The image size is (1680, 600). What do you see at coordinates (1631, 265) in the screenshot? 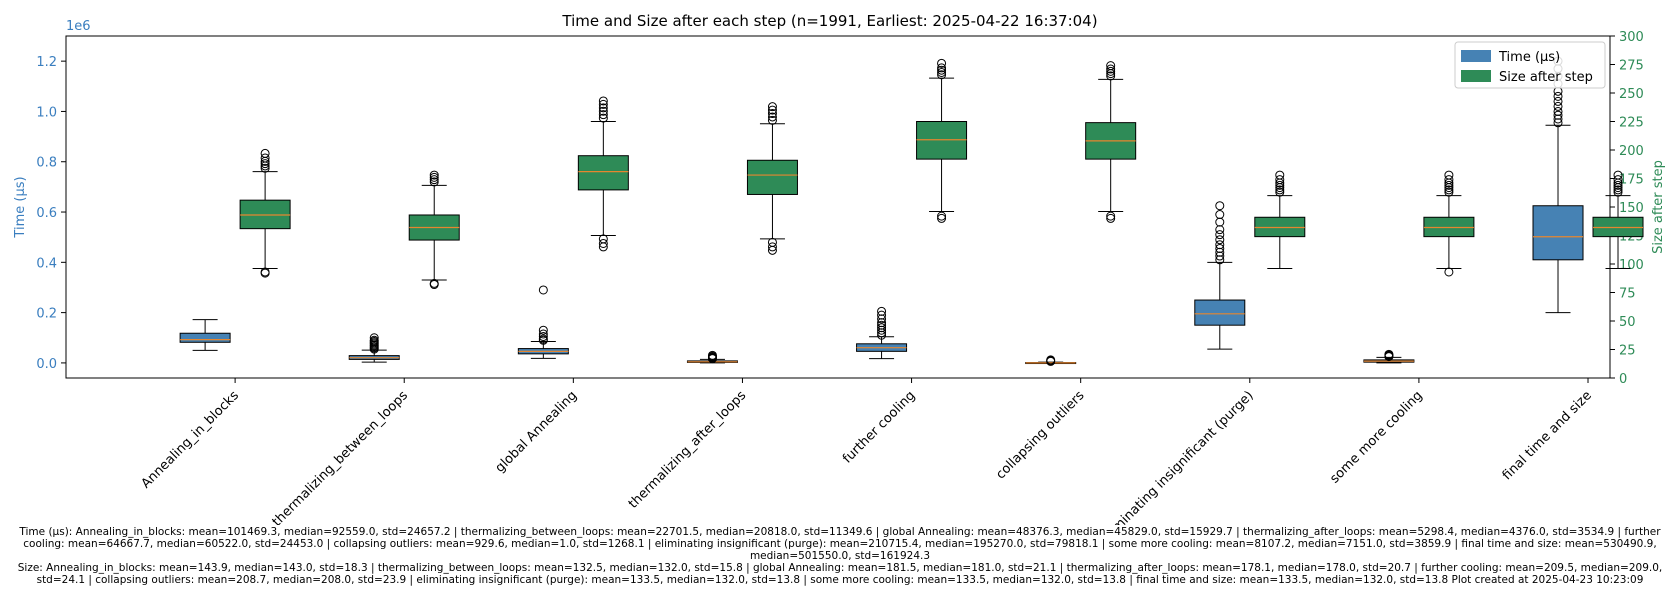
I see `right-axis-tick-label: 100` at bounding box center [1631, 265].